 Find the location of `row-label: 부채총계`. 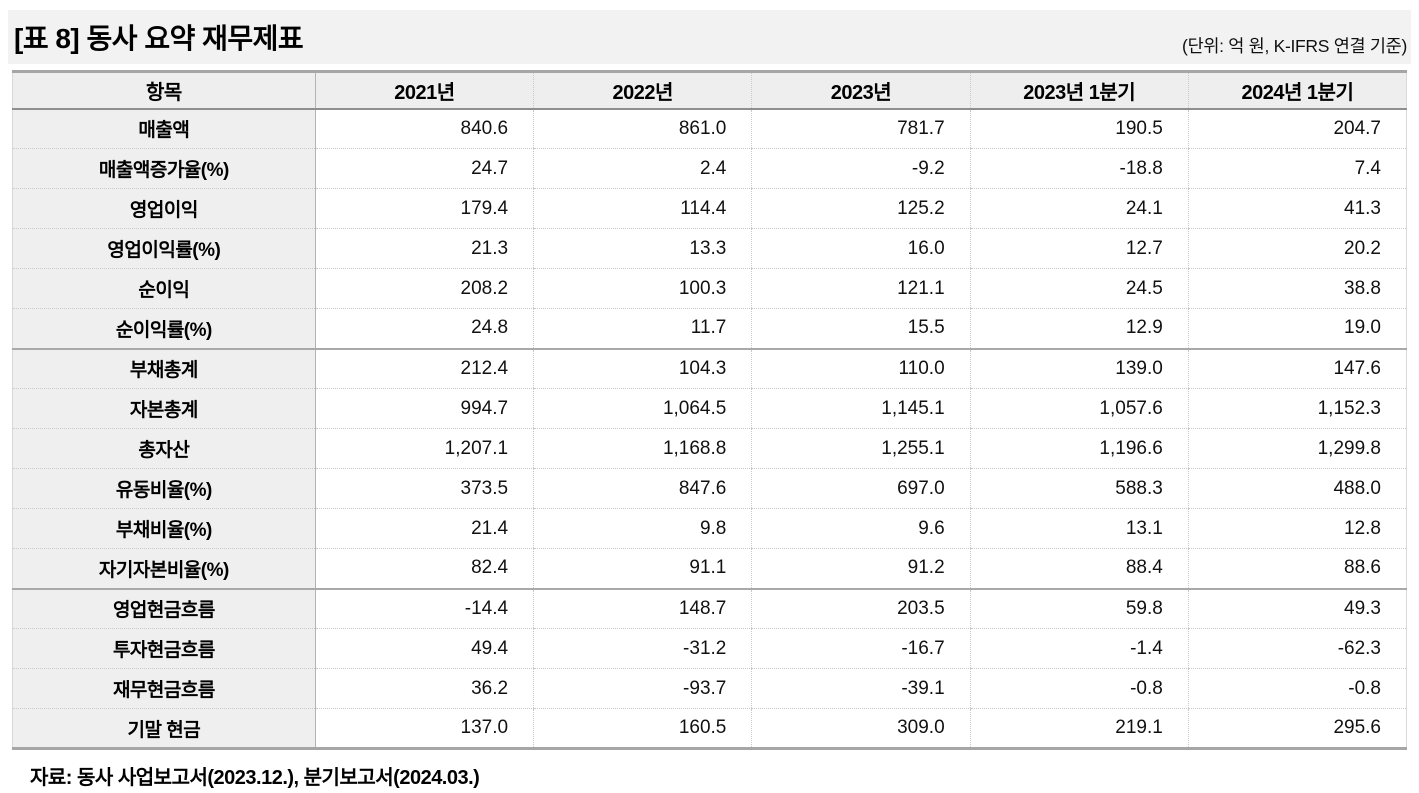

row-label: 부채총계 is located at coordinates (164, 368).